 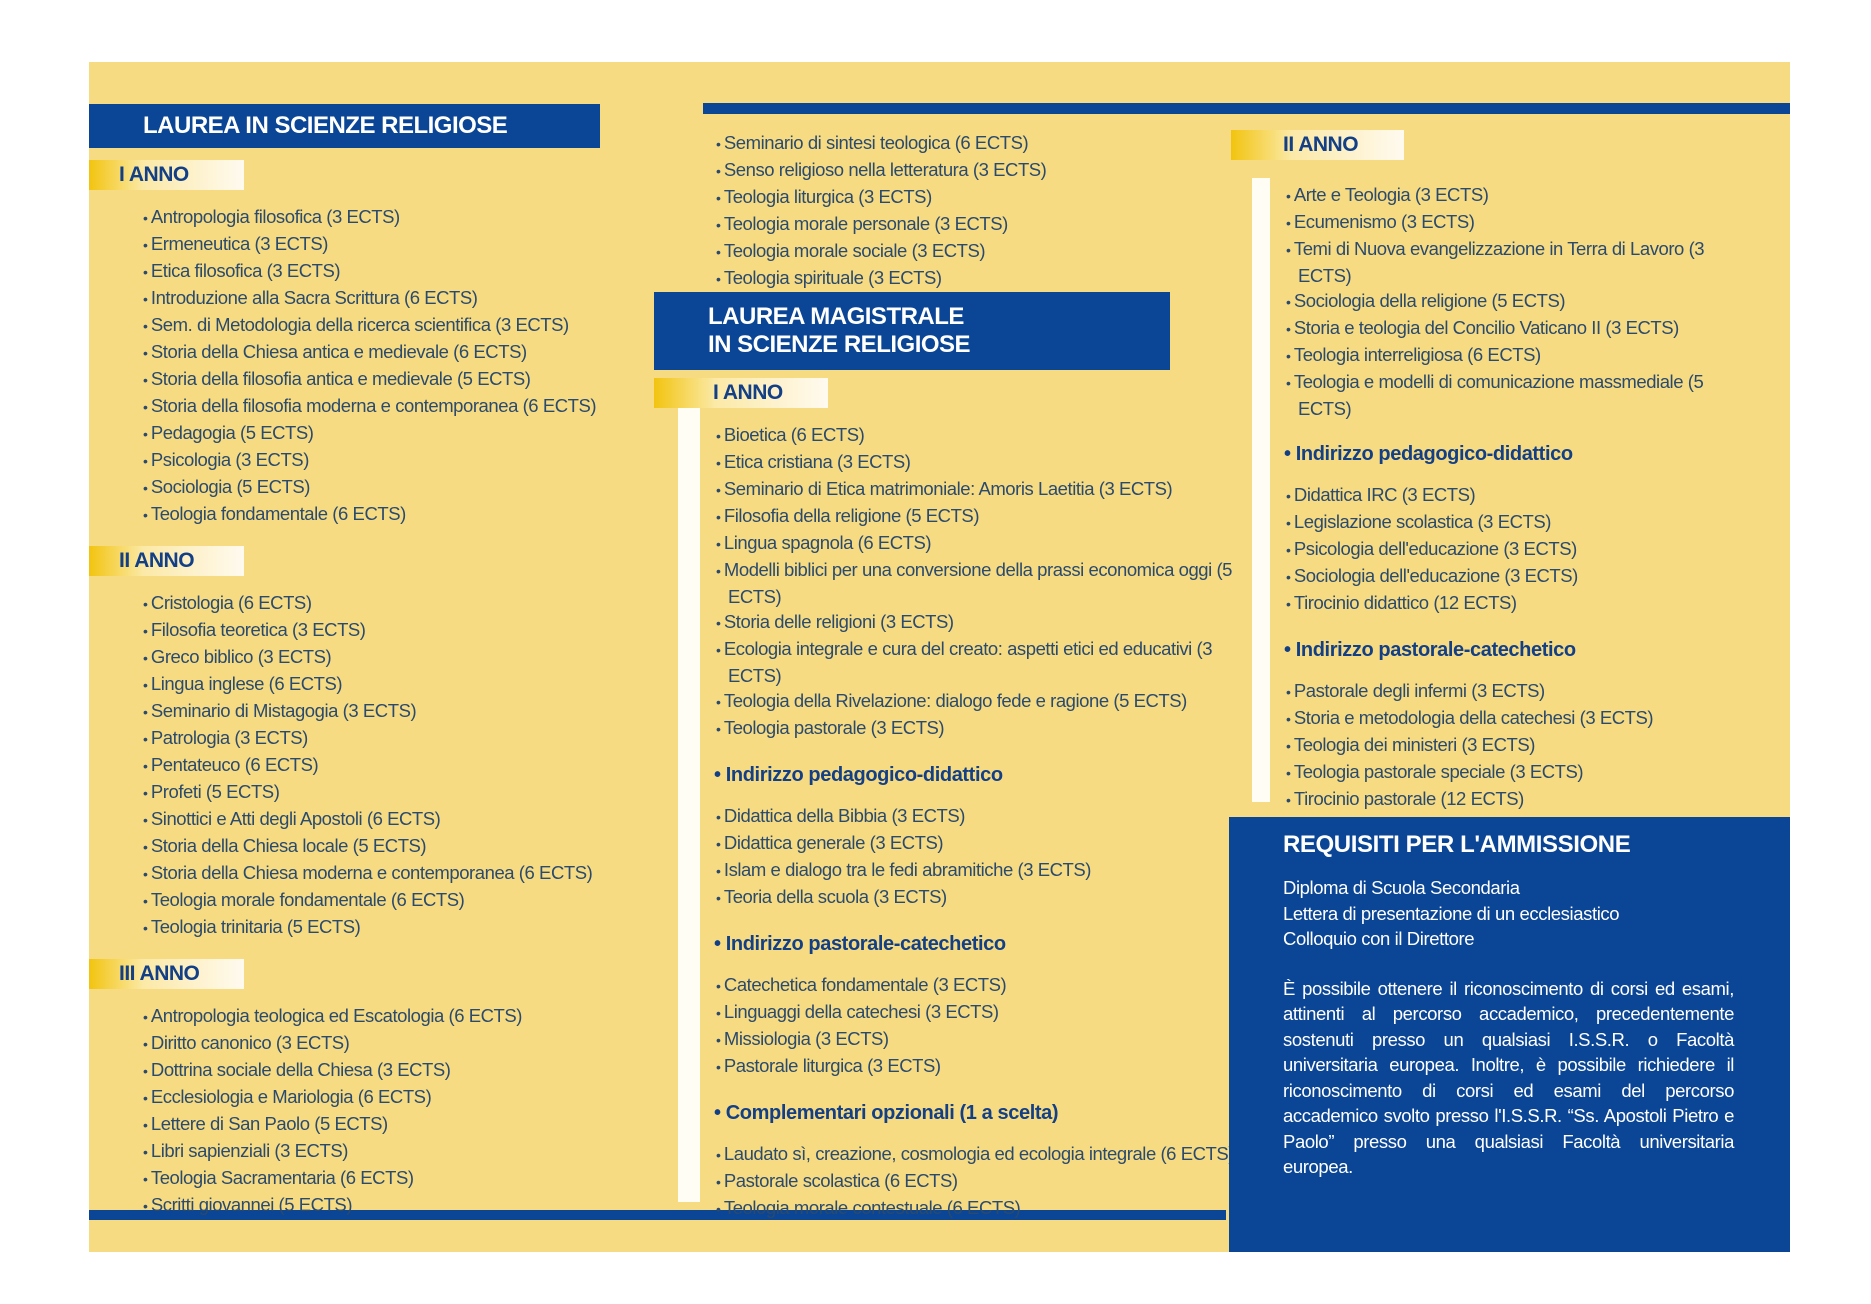 What do you see at coordinates (976, 278) in the screenshot?
I see `course-item: Teologia spirituale (3 ECTS)` at bounding box center [976, 278].